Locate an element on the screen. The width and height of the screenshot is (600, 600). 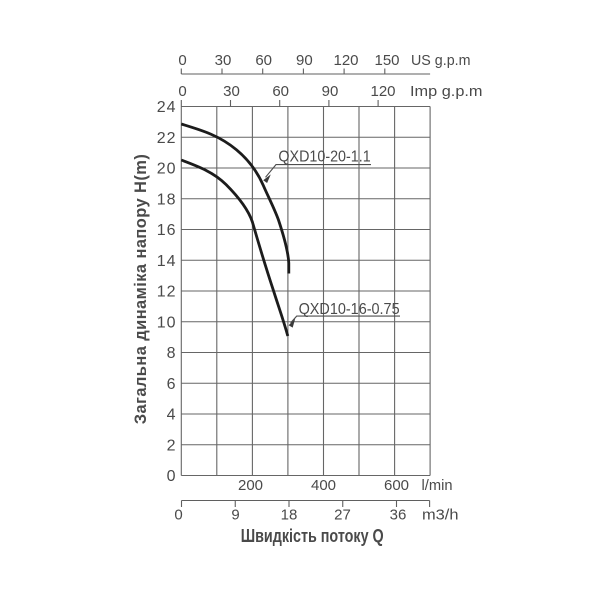
svg-text: 4 is located at coordinates (172, 415).